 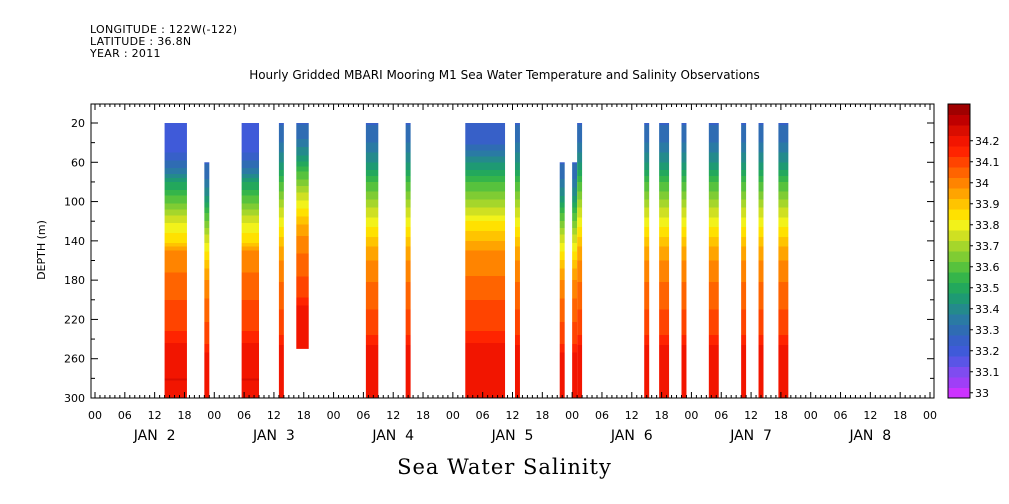 I want to click on colorbar-label: 34.1, so click(x=987, y=162).